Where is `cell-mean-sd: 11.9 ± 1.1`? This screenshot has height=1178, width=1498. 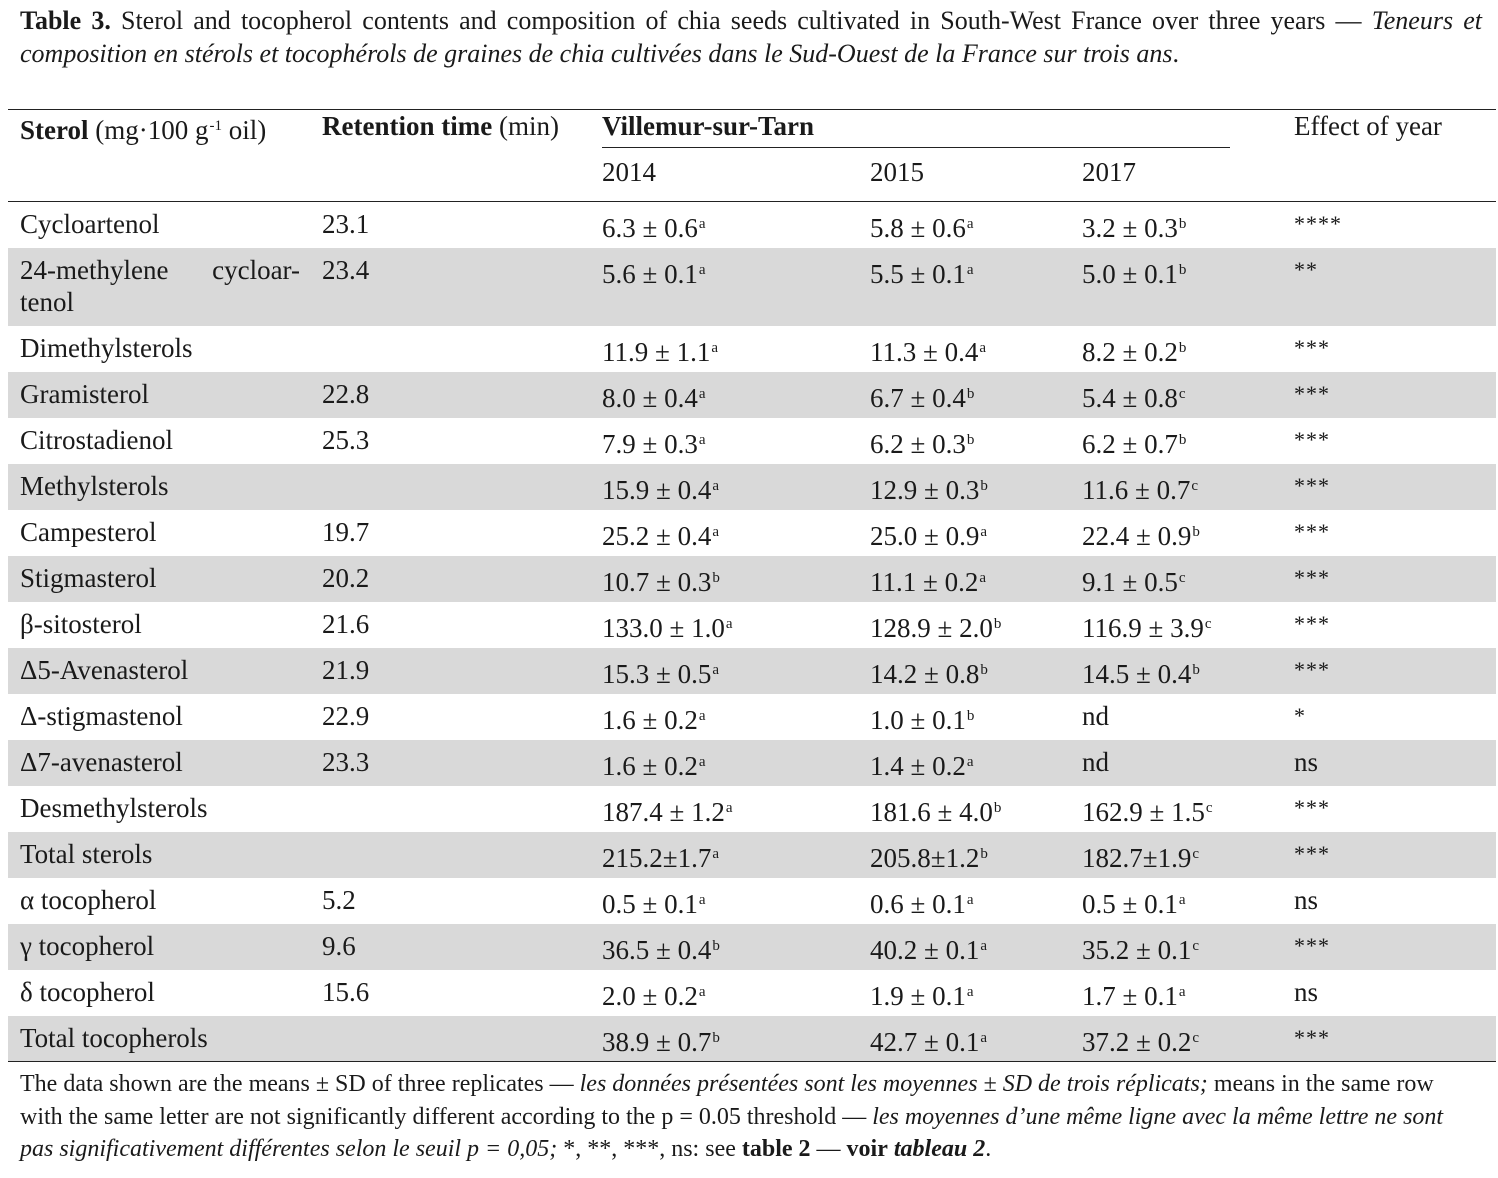
cell-mean-sd: 11.9 ± 1.1 is located at coordinates (656, 351).